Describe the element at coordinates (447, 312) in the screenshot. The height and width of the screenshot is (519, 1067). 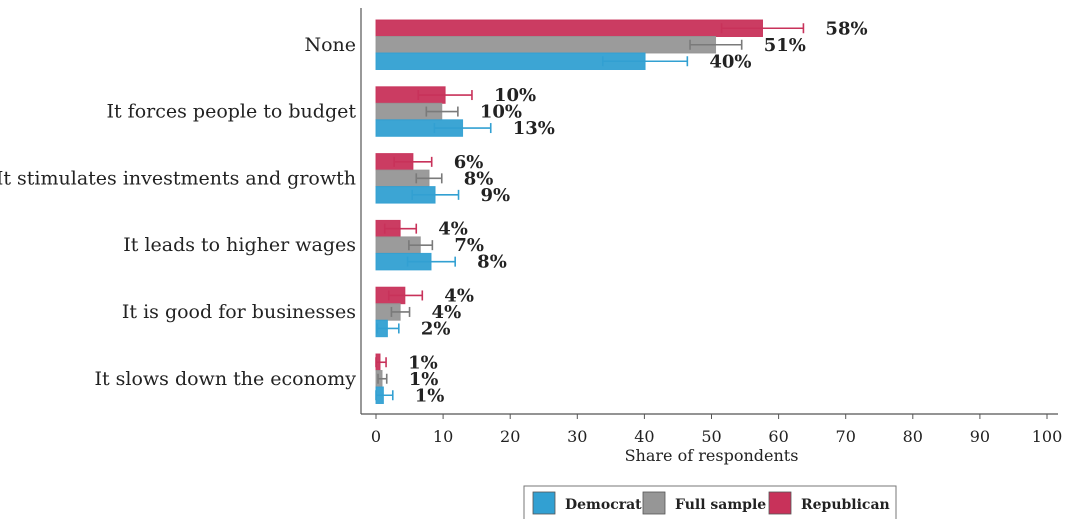
I see `data-label-full-sample-it-is-good-for-businesses: 4%` at that location.